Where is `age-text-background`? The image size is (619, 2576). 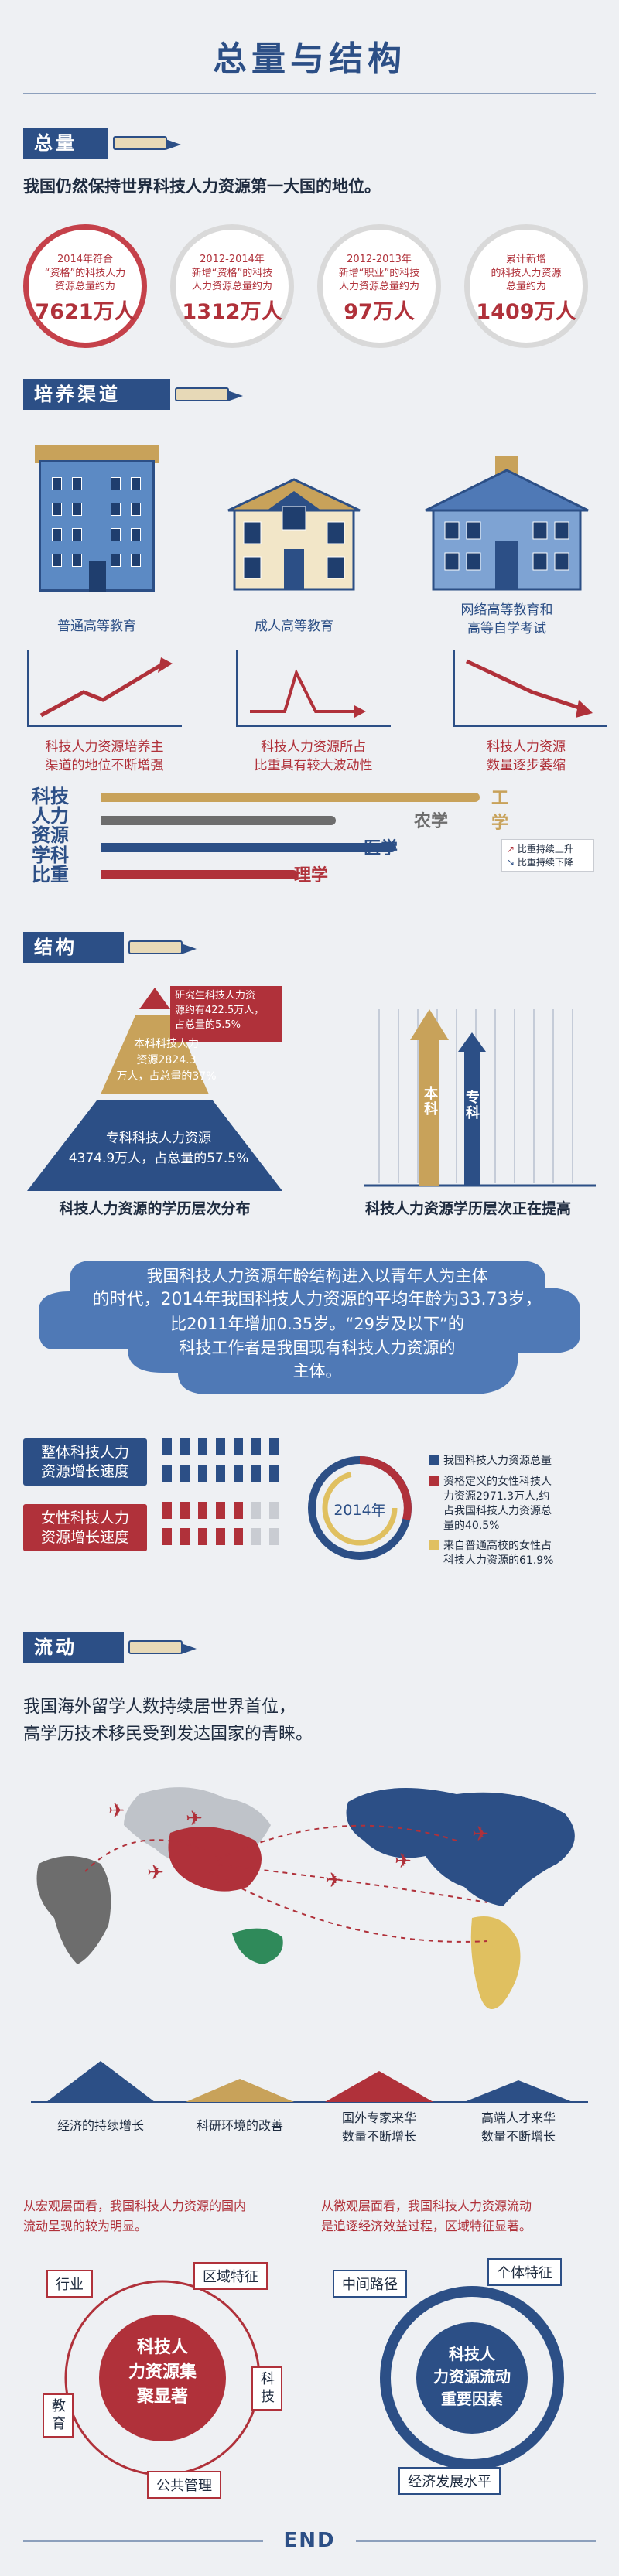
age-text-background is located at coordinates (309, 1328).